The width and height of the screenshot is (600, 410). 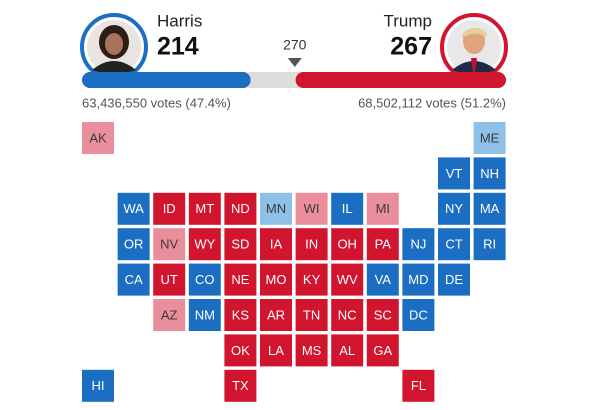 I want to click on state-label: ID, so click(x=169, y=208).